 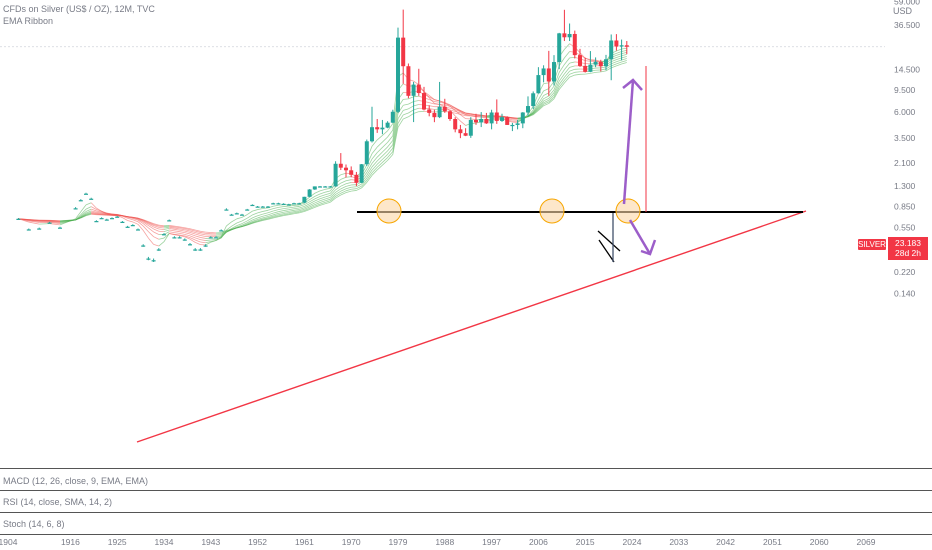 I want to click on y-tick-label: 6.000, so click(x=905, y=112).